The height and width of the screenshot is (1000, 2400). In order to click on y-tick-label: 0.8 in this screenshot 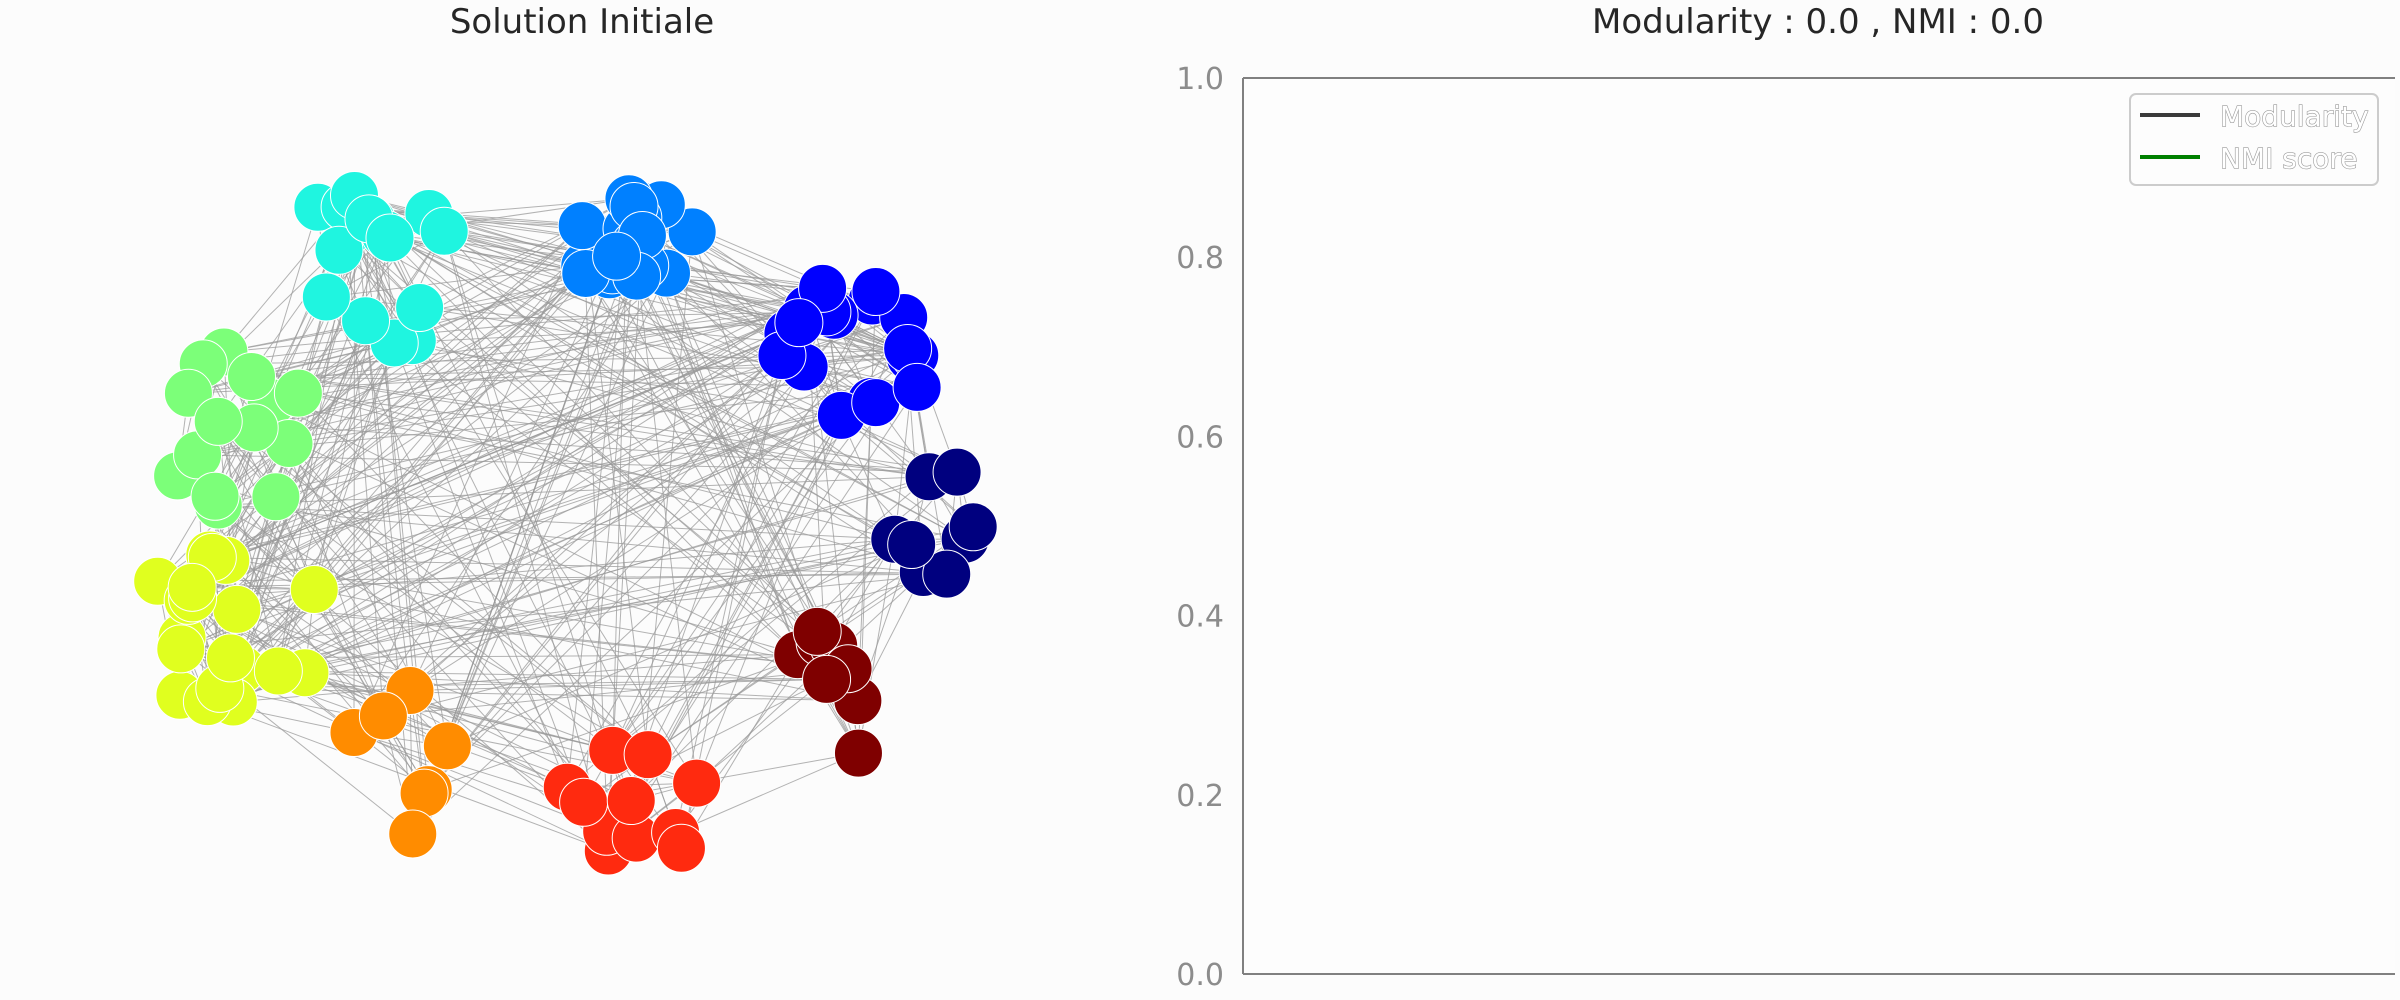, I will do `click(1200, 258)`.